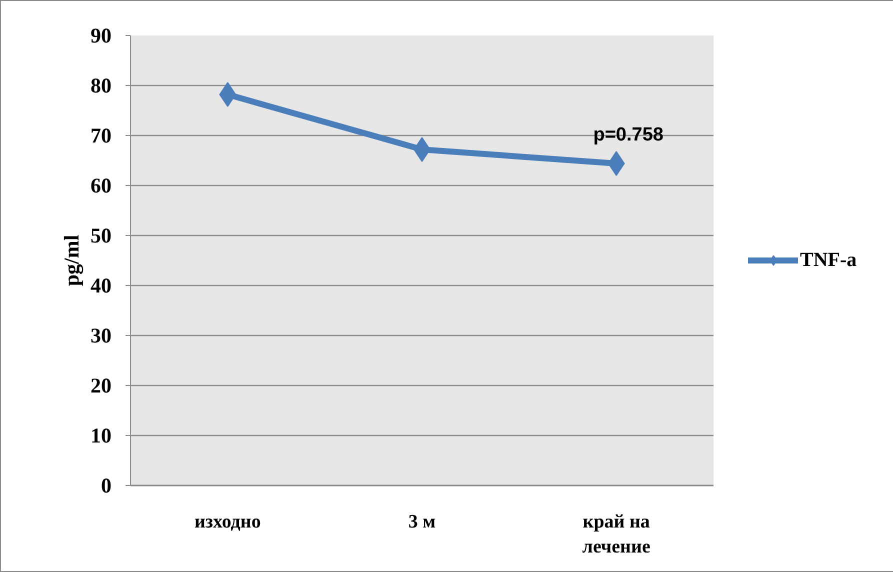 This screenshot has height=574, width=893. What do you see at coordinates (101, 236) in the screenshot?
I see `y-tick-label: 50` at bounding box center [101, 236].